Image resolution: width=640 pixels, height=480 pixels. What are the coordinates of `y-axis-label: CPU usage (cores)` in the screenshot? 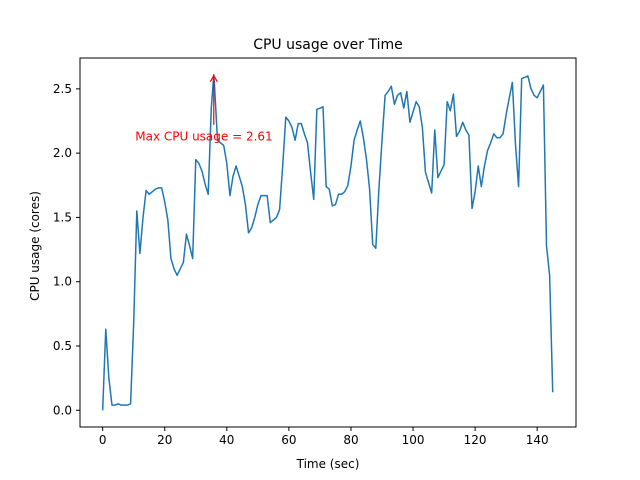 It's located at (35, 246).